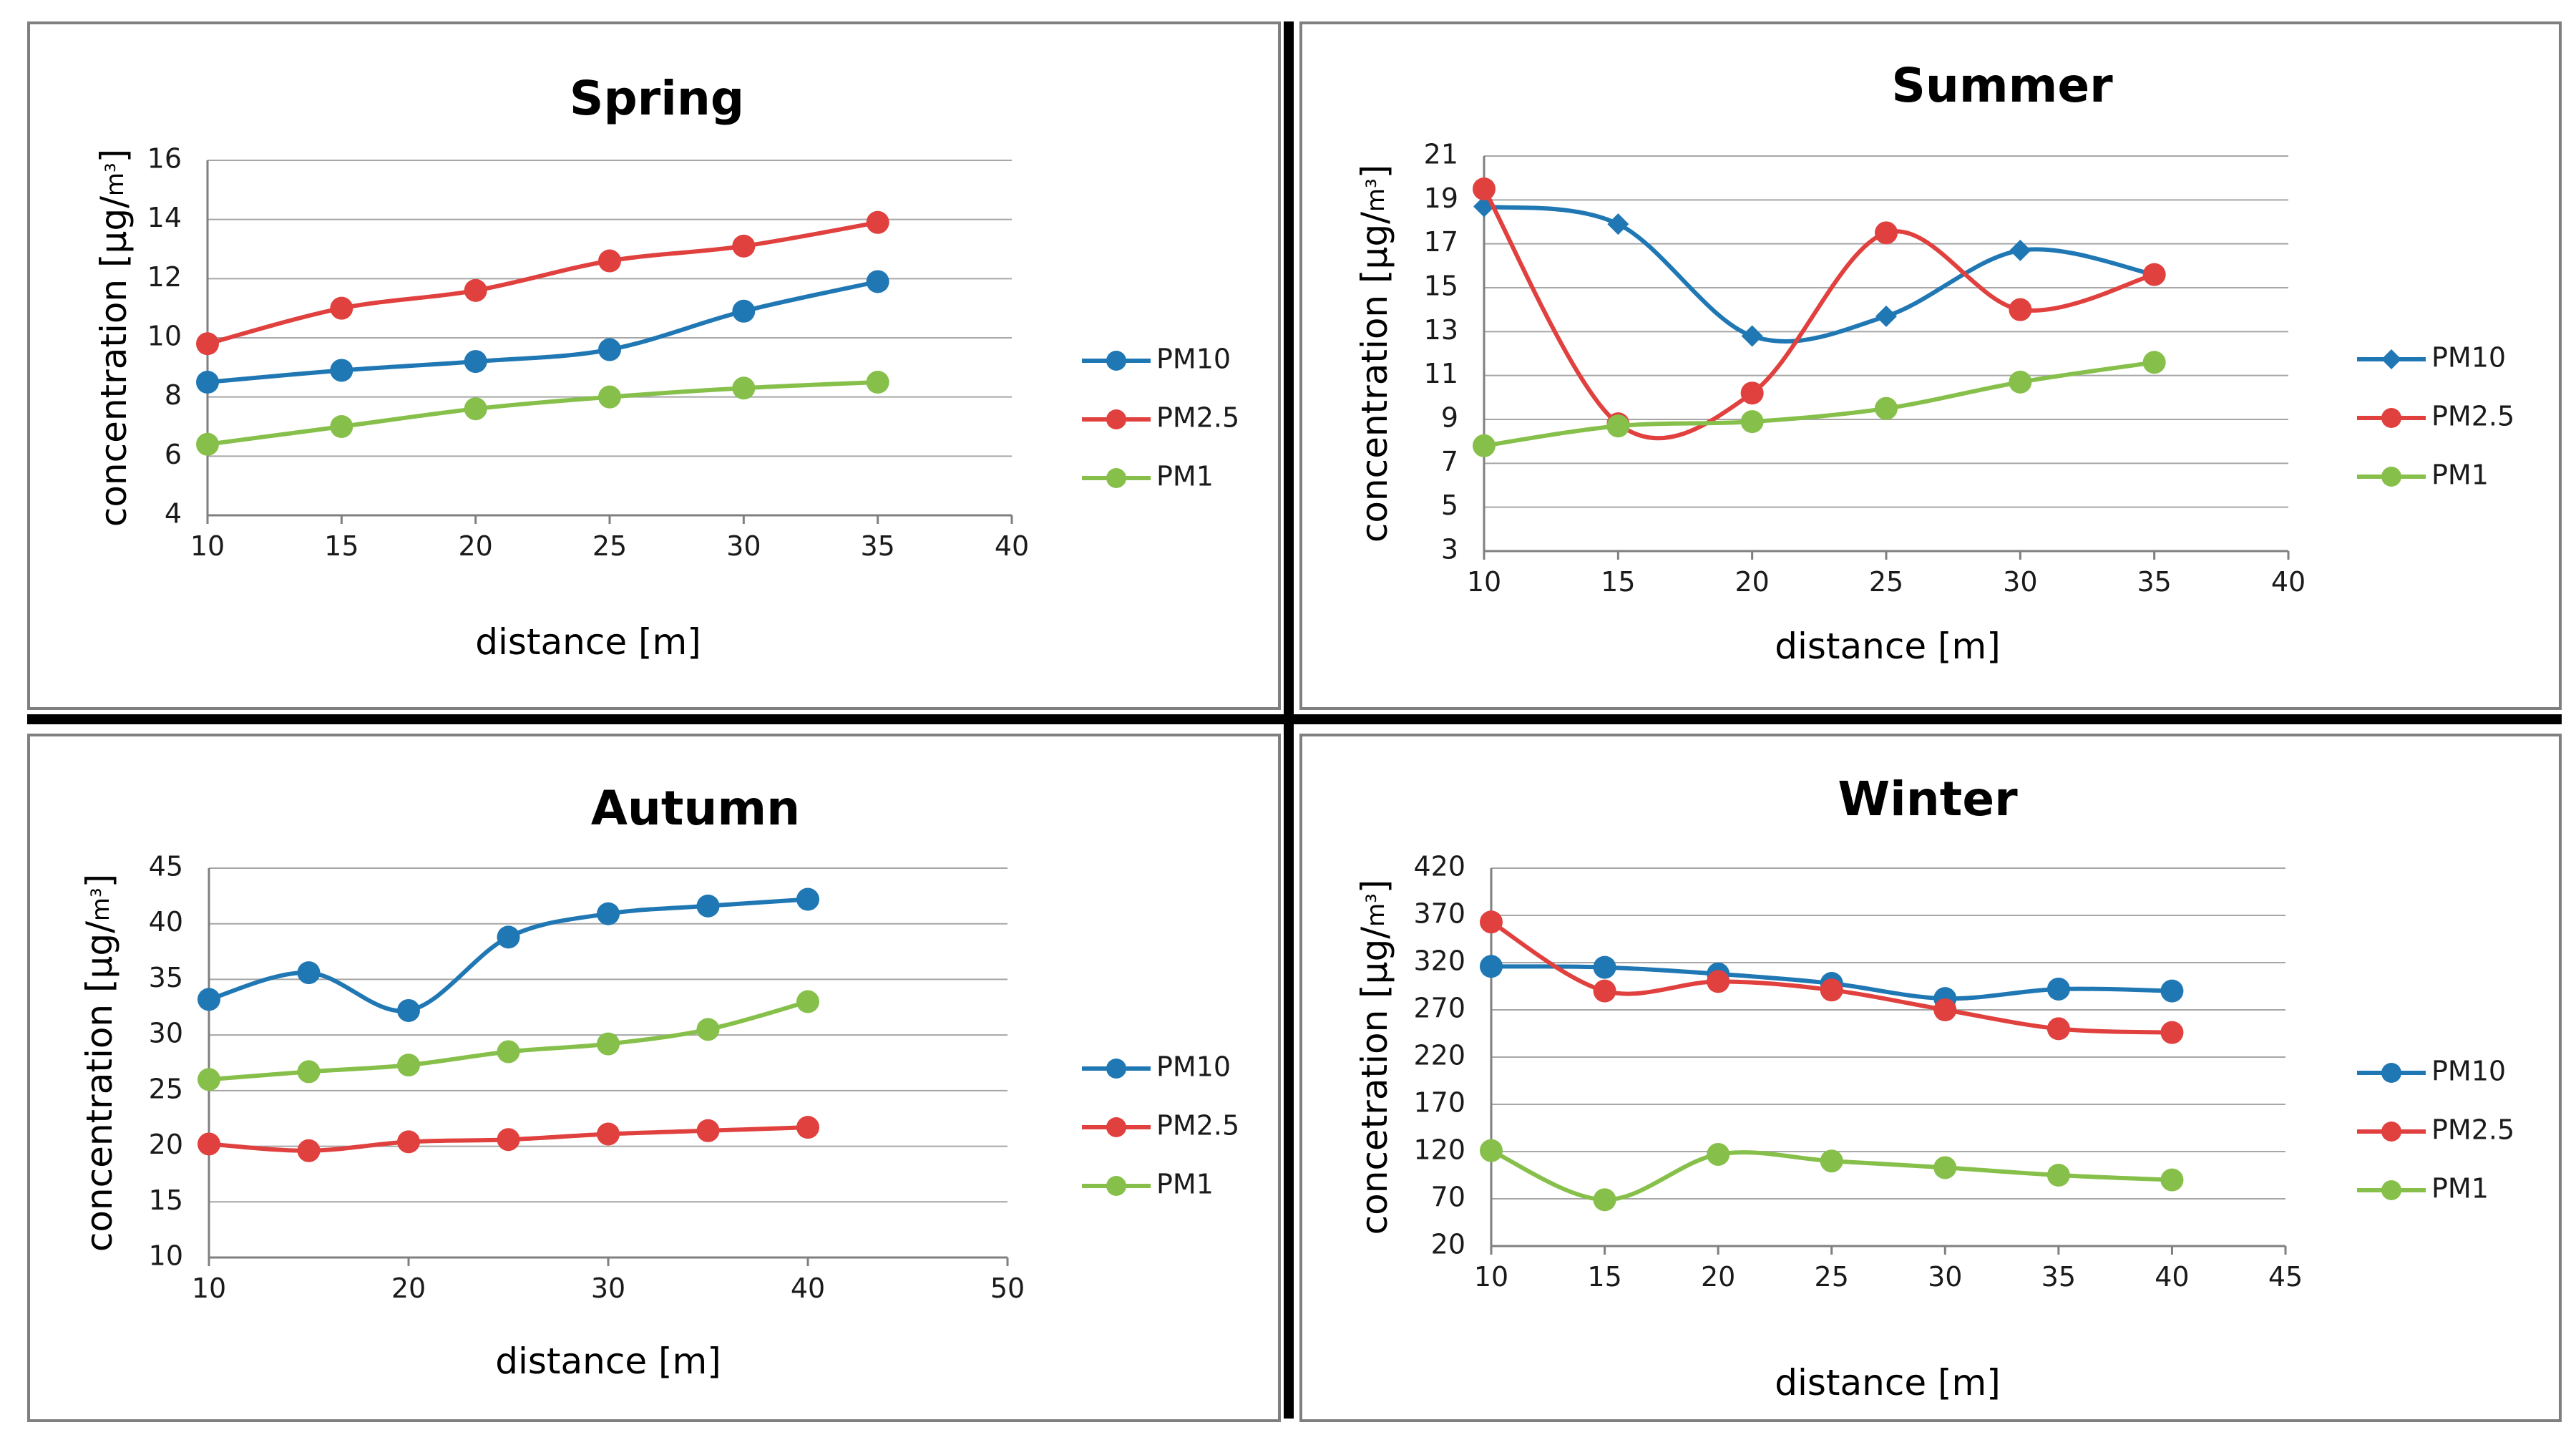 The image size is (2576, 1440). Describe the element at coordinates (1193, 1067) in the screenshot. I see `autumn-legend-pm10-label: PM10` at that location.